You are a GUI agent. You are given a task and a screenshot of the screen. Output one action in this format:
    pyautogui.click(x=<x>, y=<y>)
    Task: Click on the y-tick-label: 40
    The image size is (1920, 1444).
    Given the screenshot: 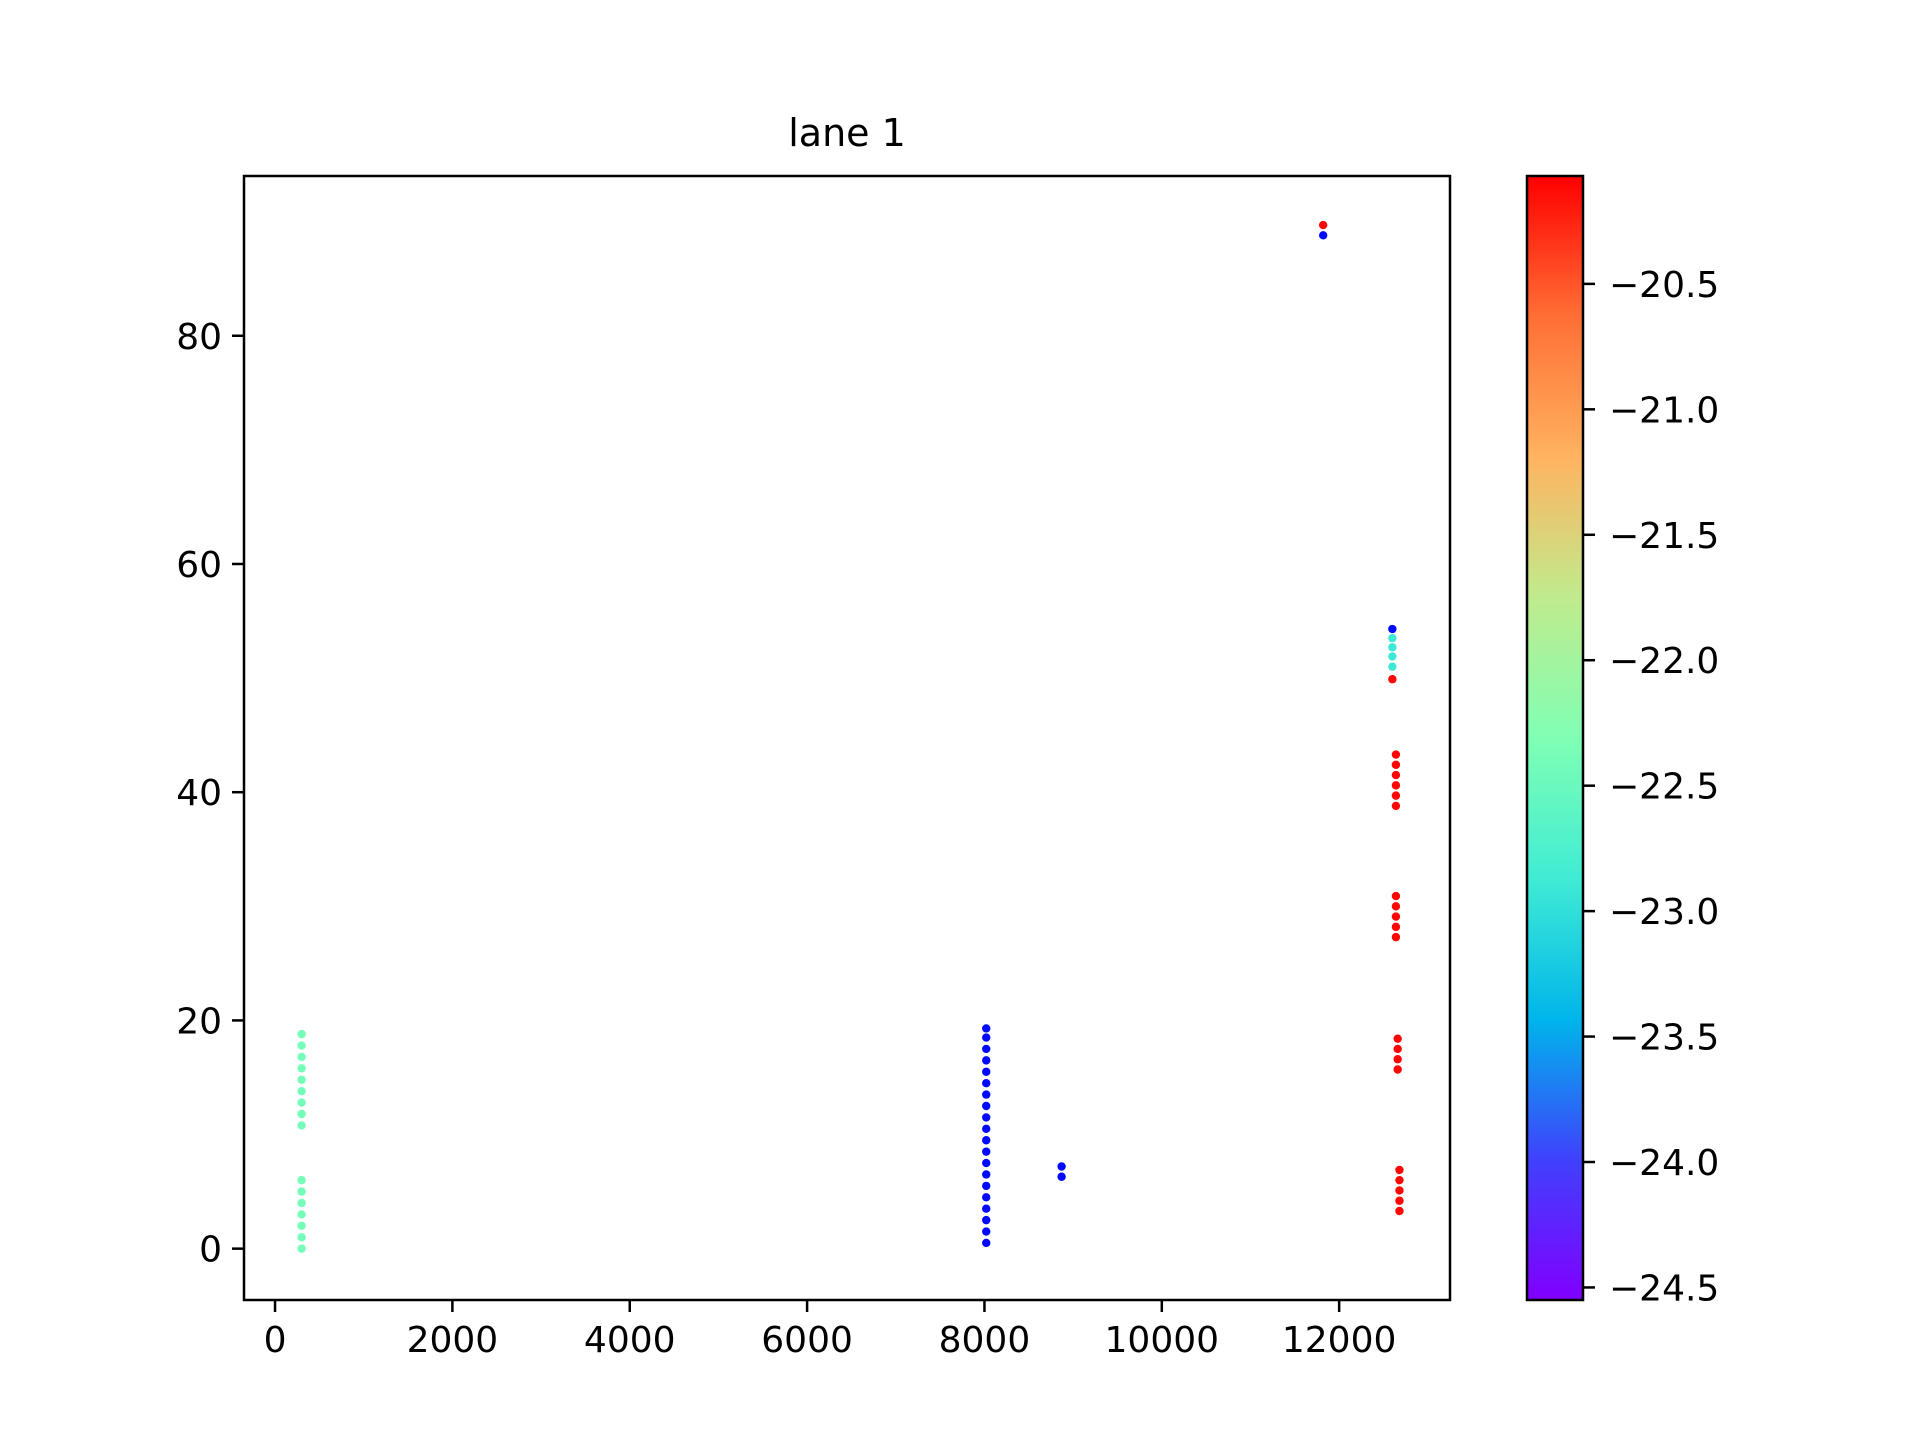 What is the action you would take?
    pyautogui.click(x=199, y=793)
    